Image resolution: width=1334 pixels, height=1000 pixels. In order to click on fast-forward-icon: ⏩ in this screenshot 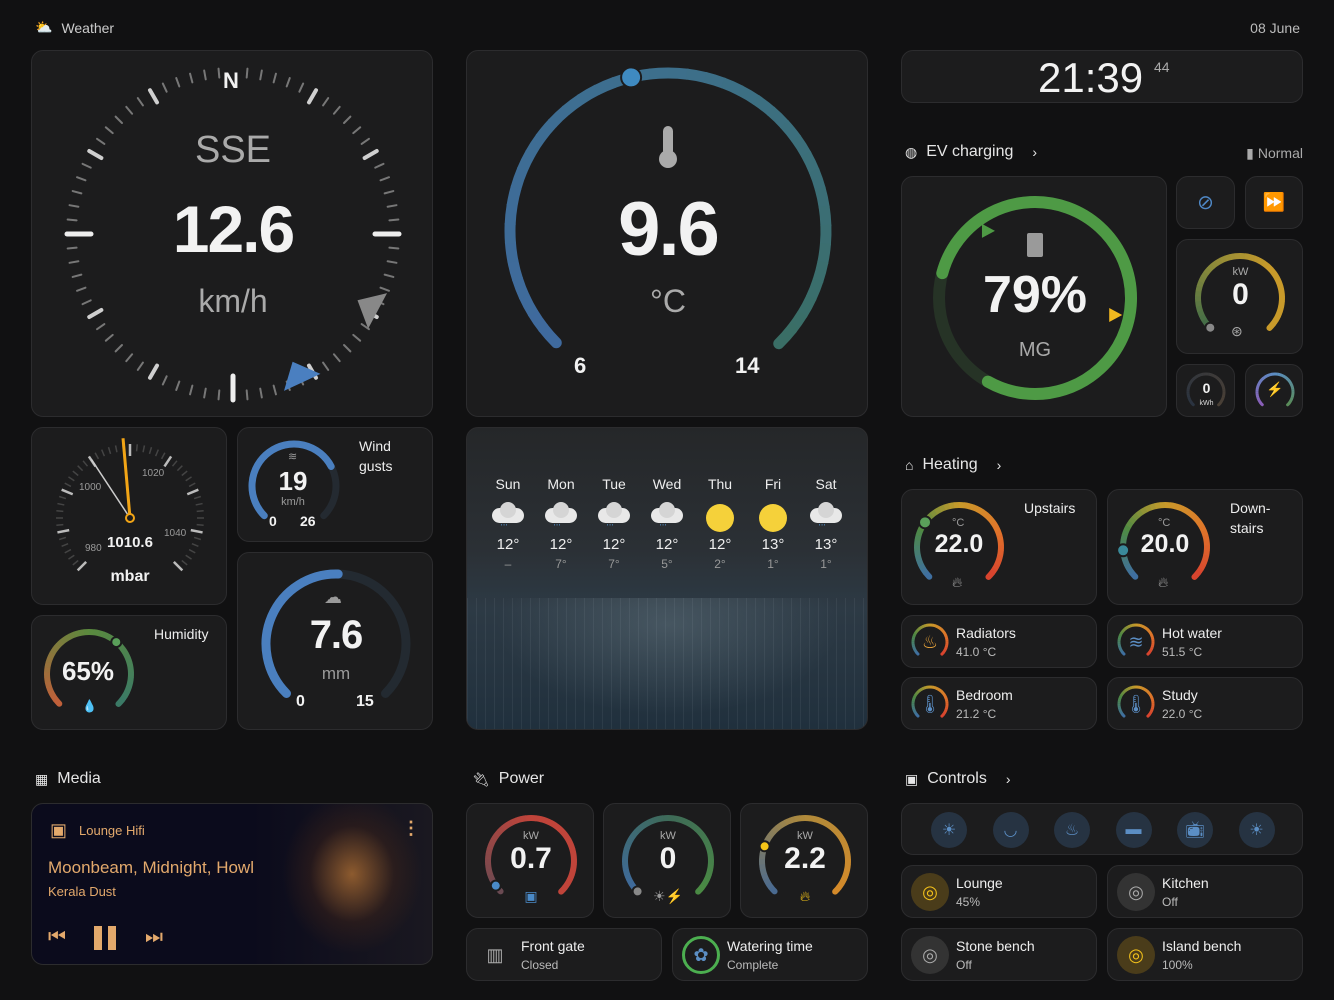, I will do `click(1274, 202)`.